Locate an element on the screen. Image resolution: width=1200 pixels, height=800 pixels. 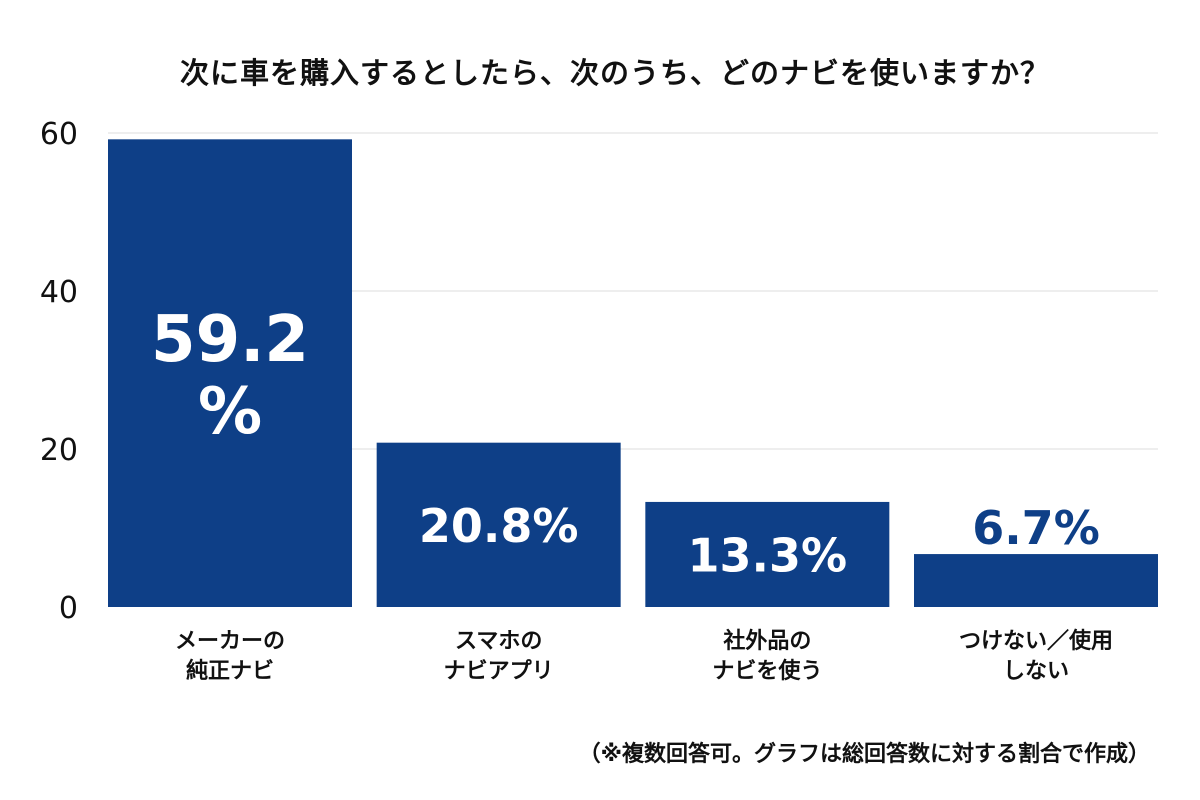
footnote: （※複数回答可。グラフは総回答数に対する割合で作成） is located at coordinates (864, 754).